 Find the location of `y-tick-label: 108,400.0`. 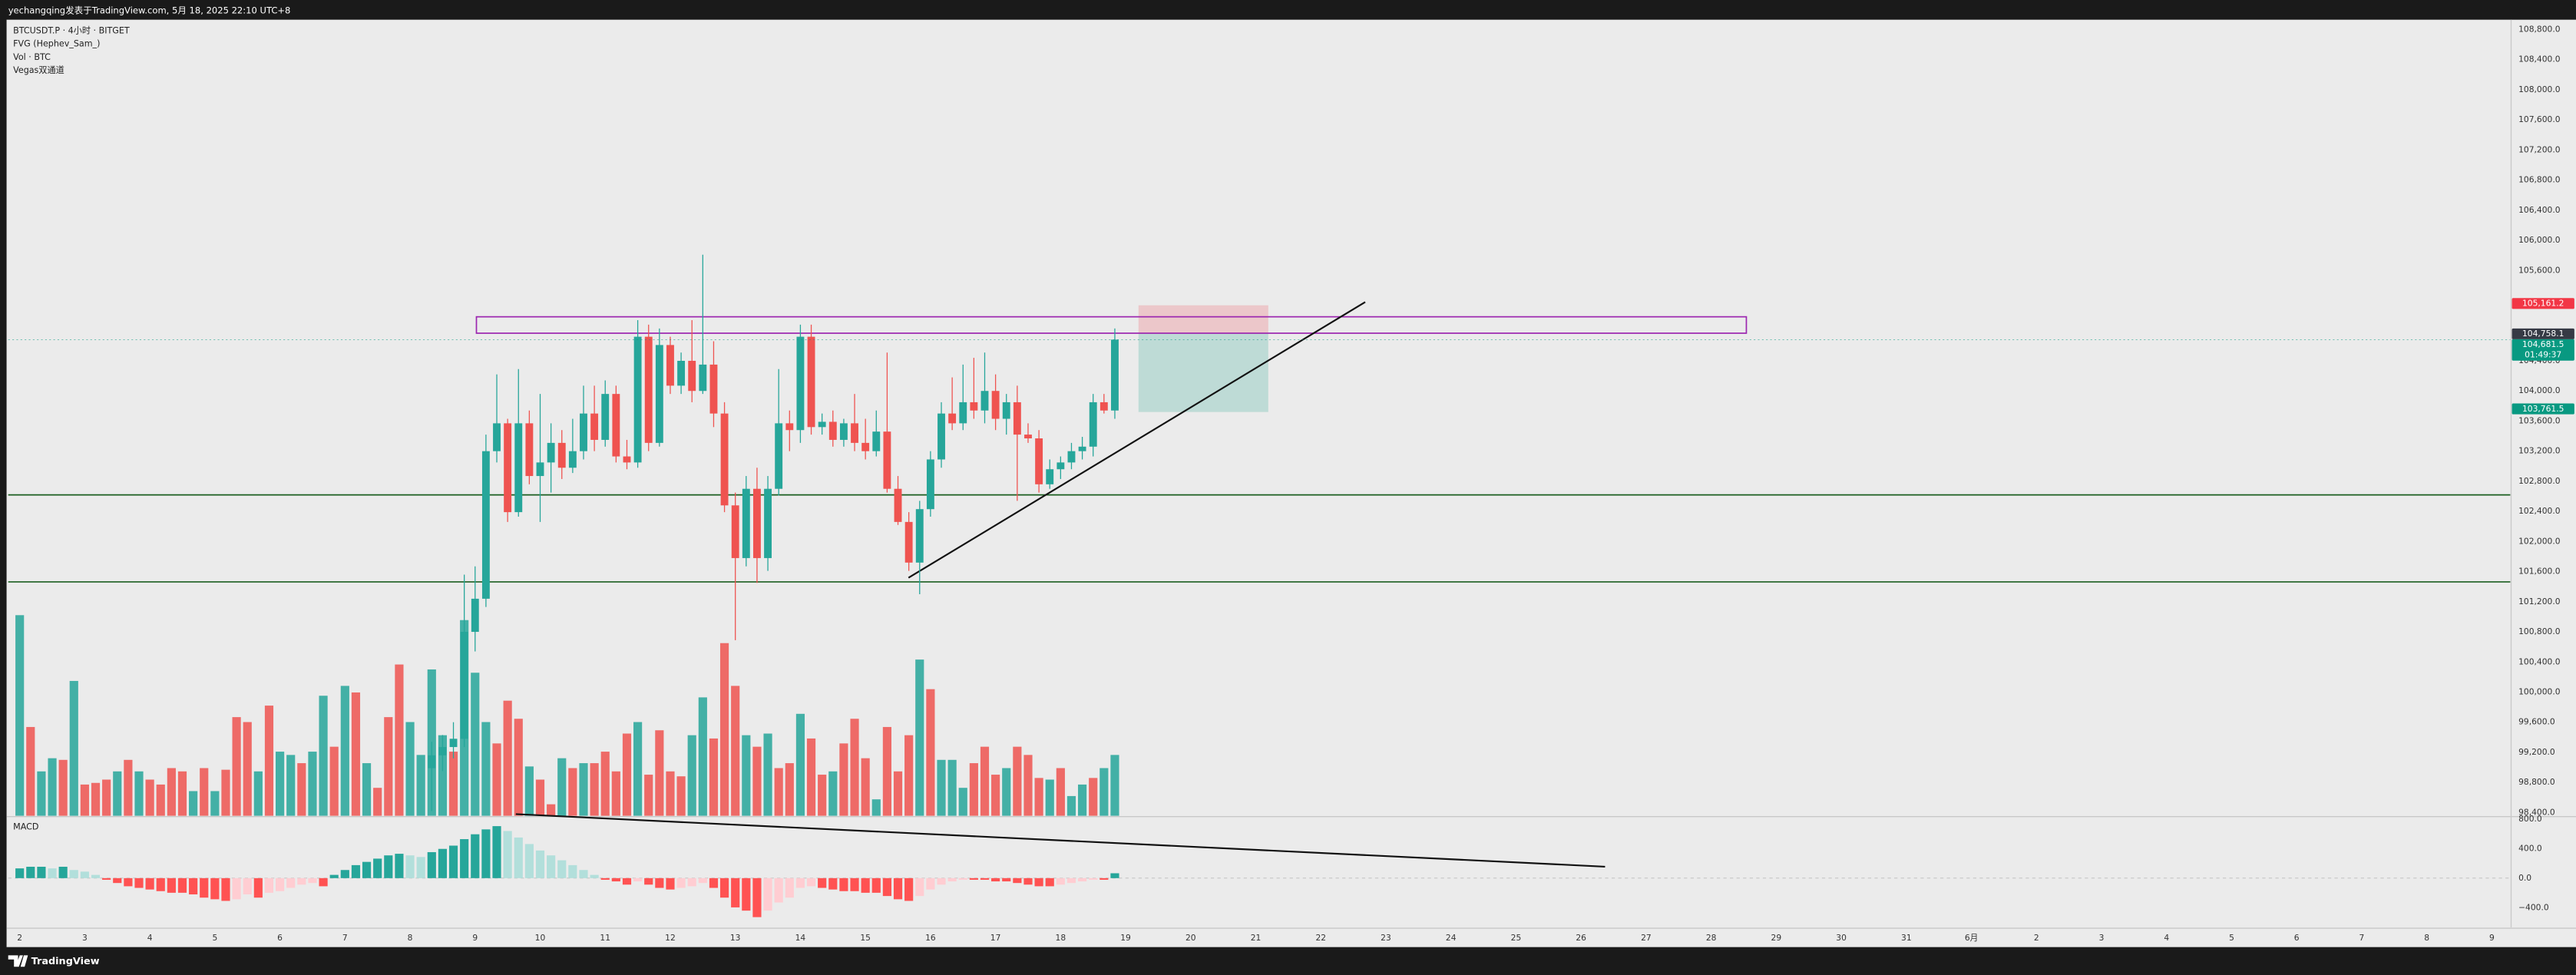

y-tick-label: 108,400.0 is located at coordinates (2539, 59).